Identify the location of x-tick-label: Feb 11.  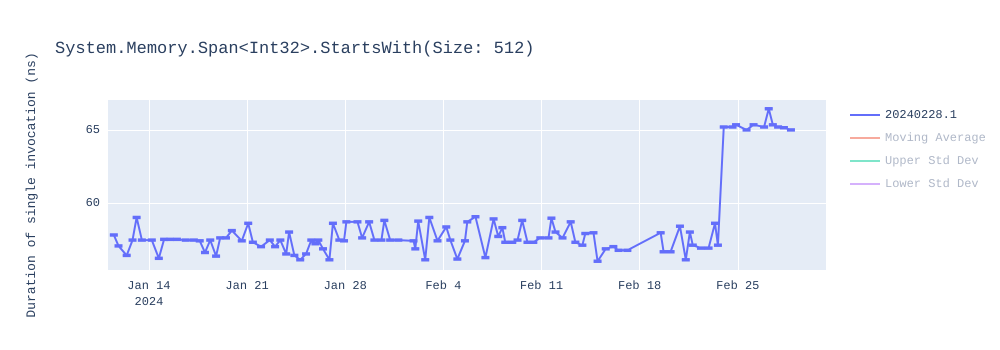
(542, 286).